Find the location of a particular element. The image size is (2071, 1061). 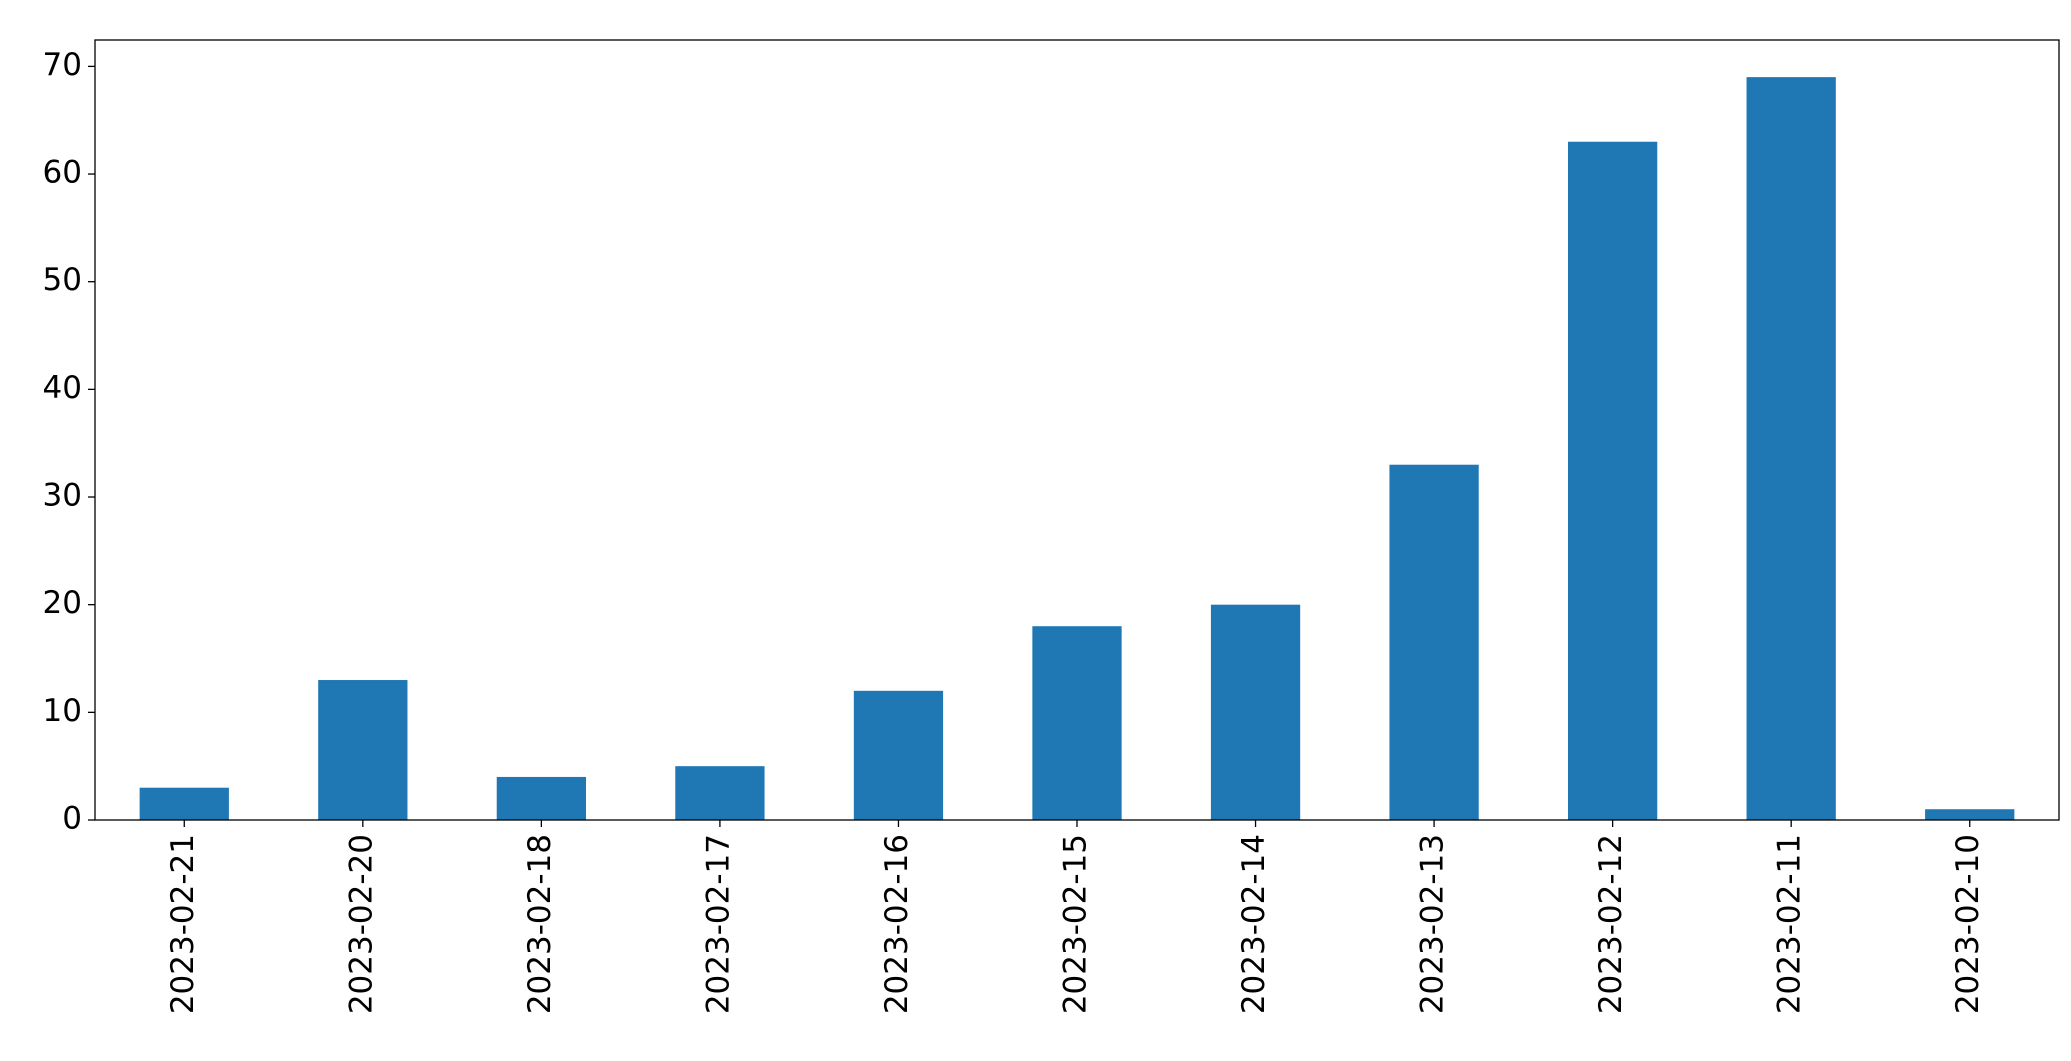

x-tick-label: 2023-02-18 is located at coordinates (540, 924).